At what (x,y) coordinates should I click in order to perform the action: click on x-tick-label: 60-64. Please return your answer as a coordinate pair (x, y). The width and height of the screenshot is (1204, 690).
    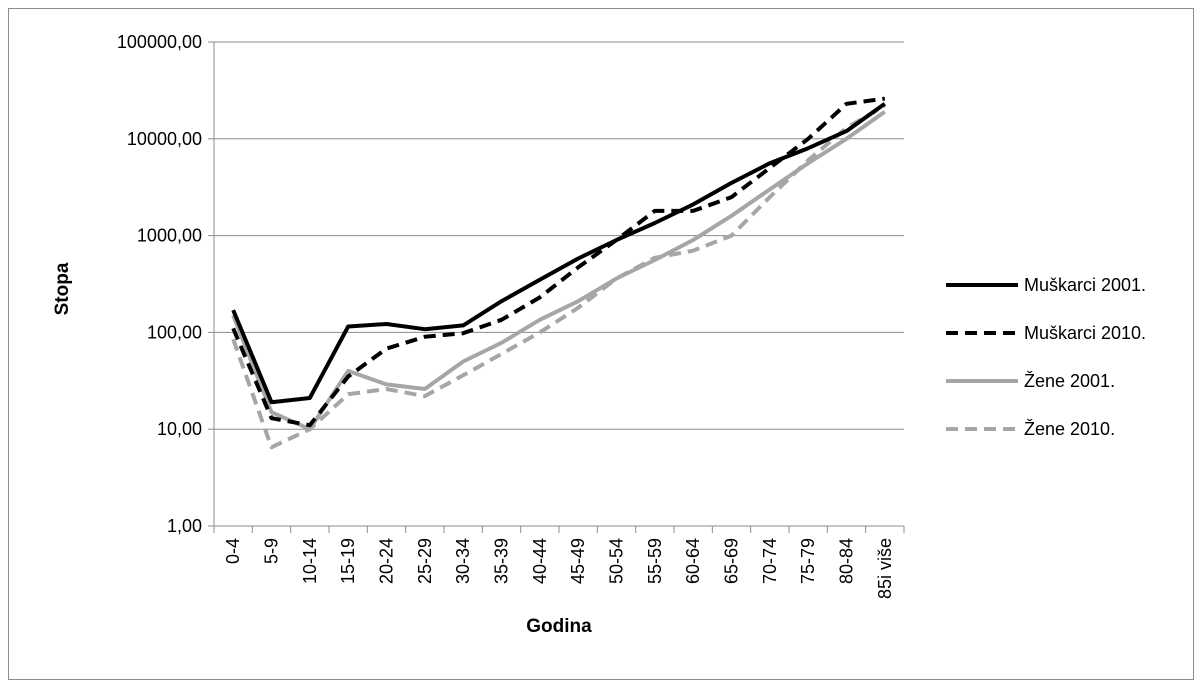
    Looking at the image, I should click on (693, 561).